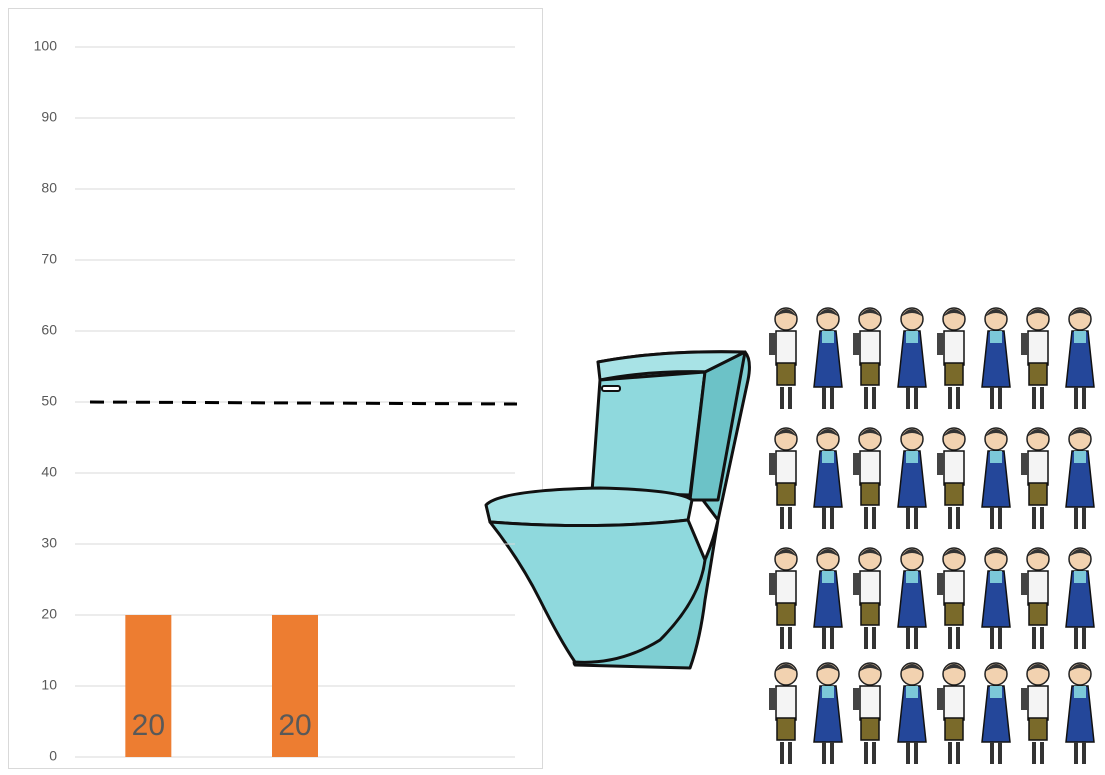 This screenshot has height=775, width=1105. I want to click on y-tick-label: 50, so click(49, 401).